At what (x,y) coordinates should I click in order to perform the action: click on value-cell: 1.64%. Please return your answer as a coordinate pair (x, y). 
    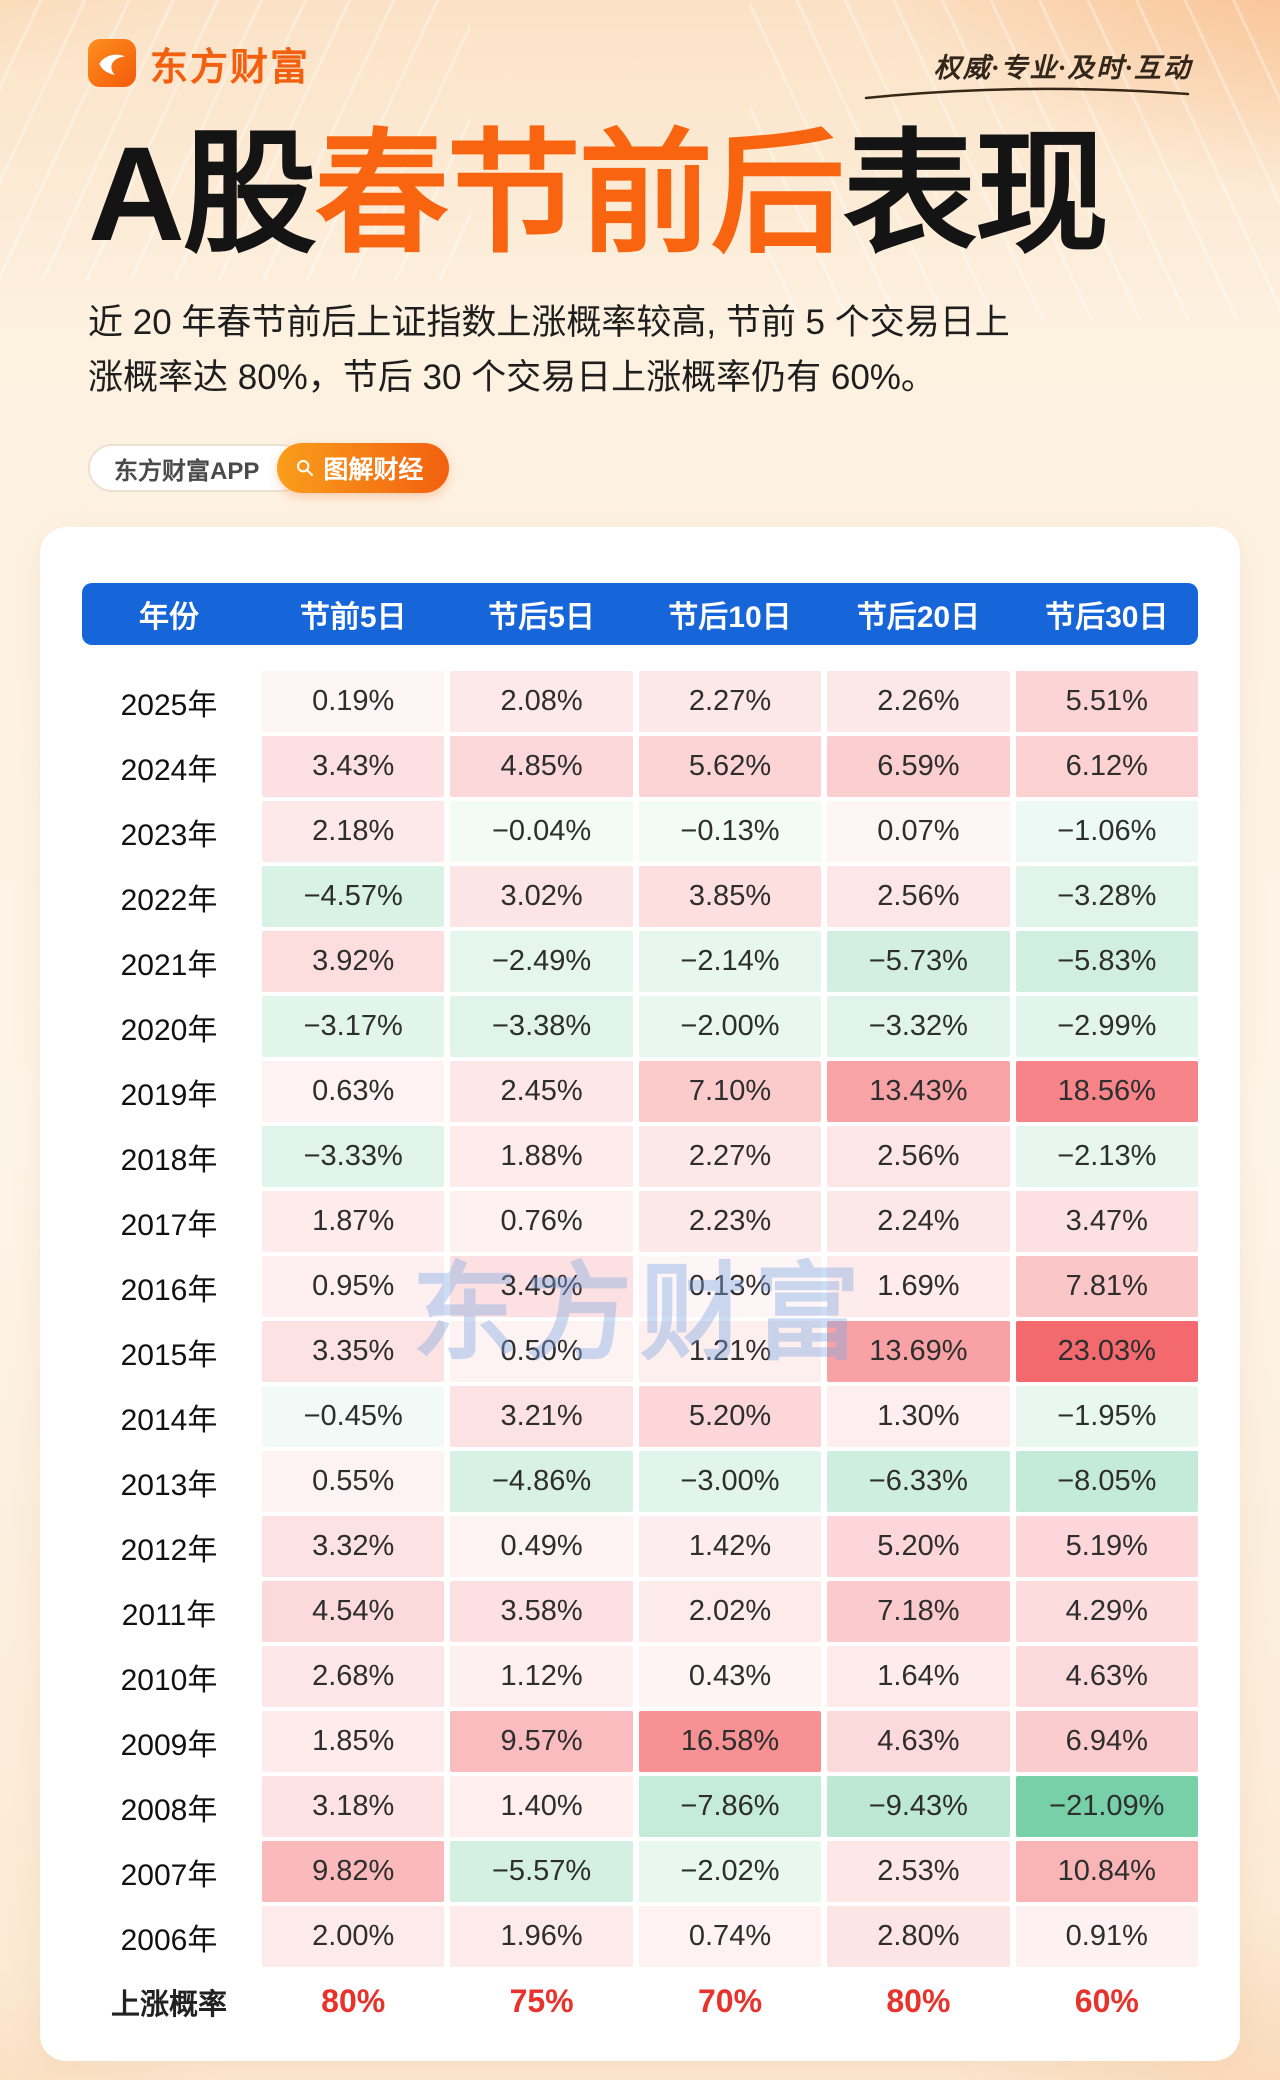
    Looking at the image, I should click on (918, 1677).